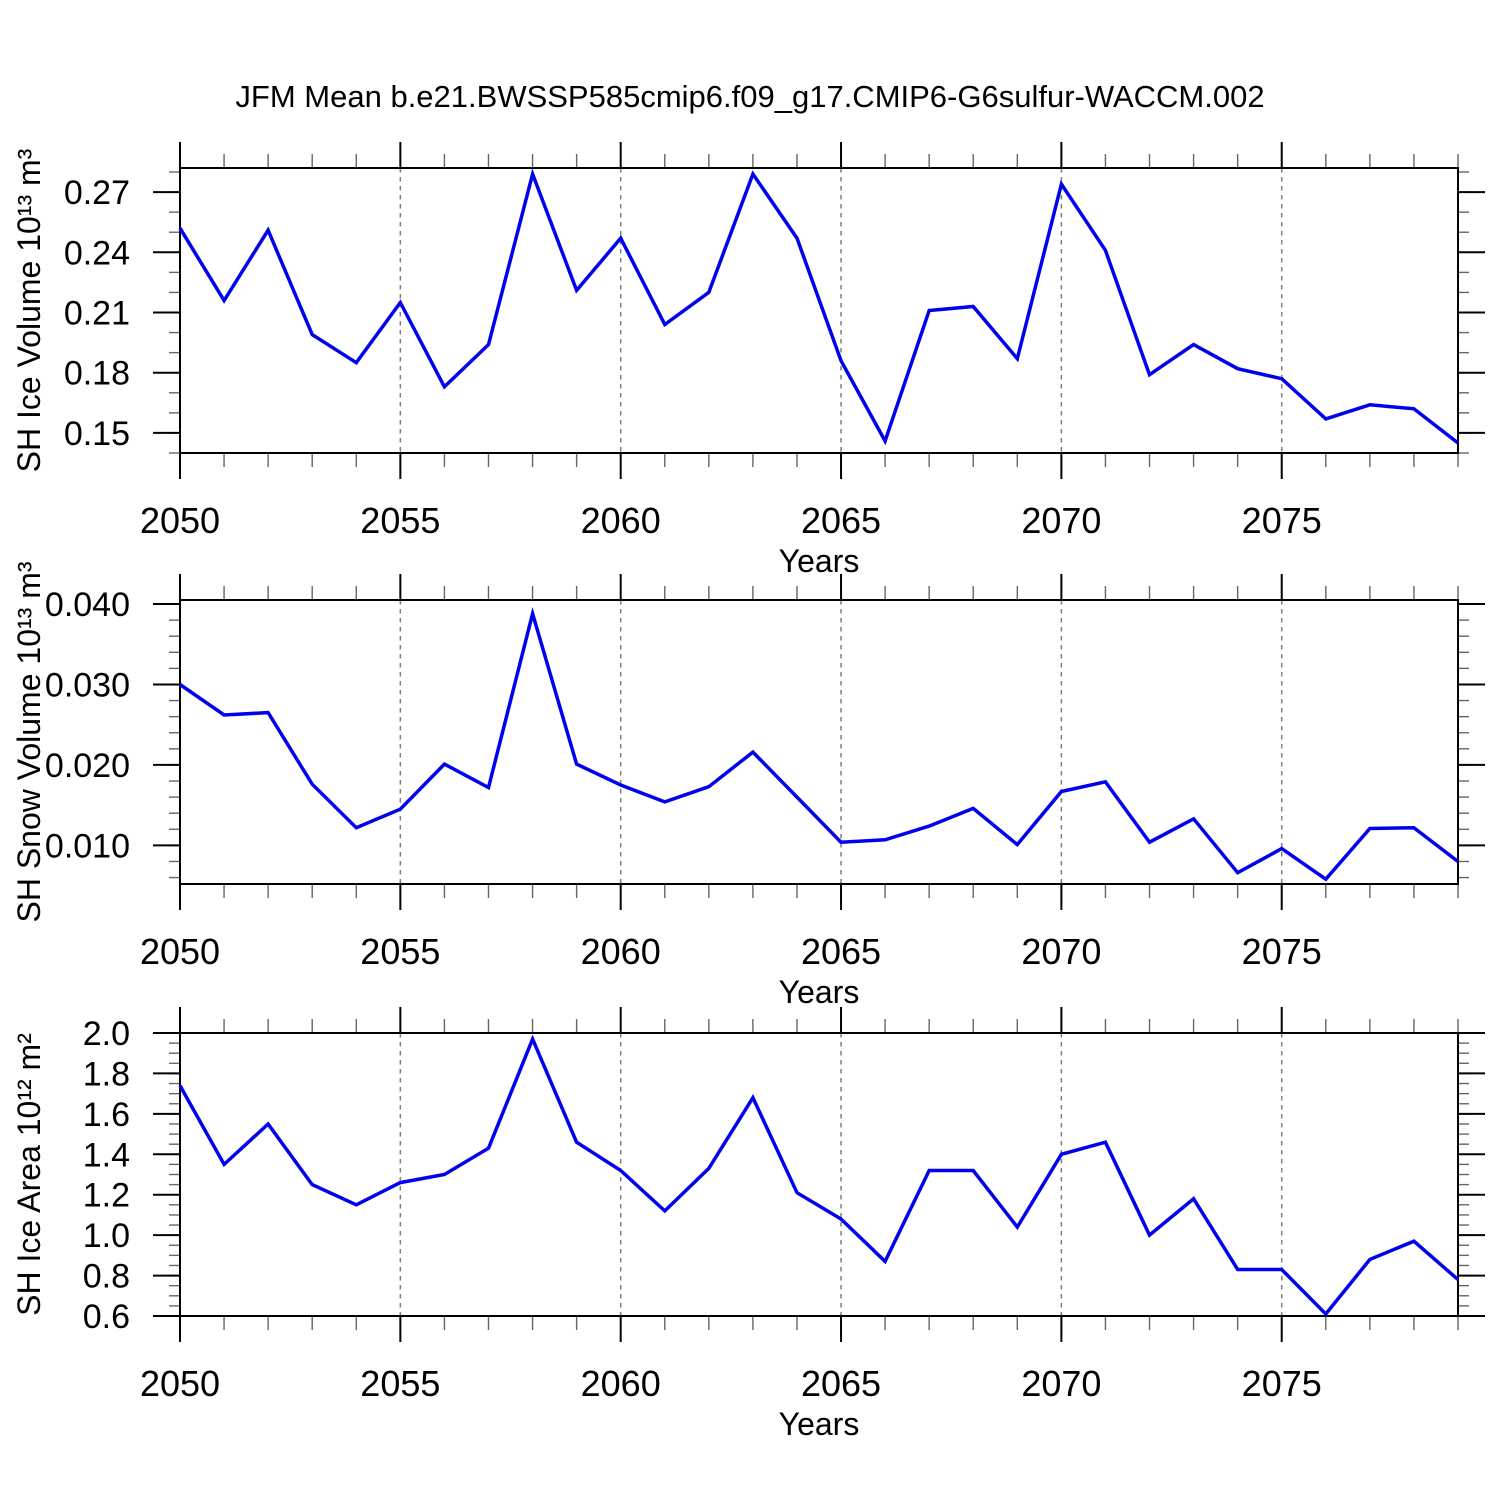 This screenshot has width=1500, height=1500. Describe the element at coordinates (87, 846) in the screenshot. I see `y-tick-label: 0.010` at that location.